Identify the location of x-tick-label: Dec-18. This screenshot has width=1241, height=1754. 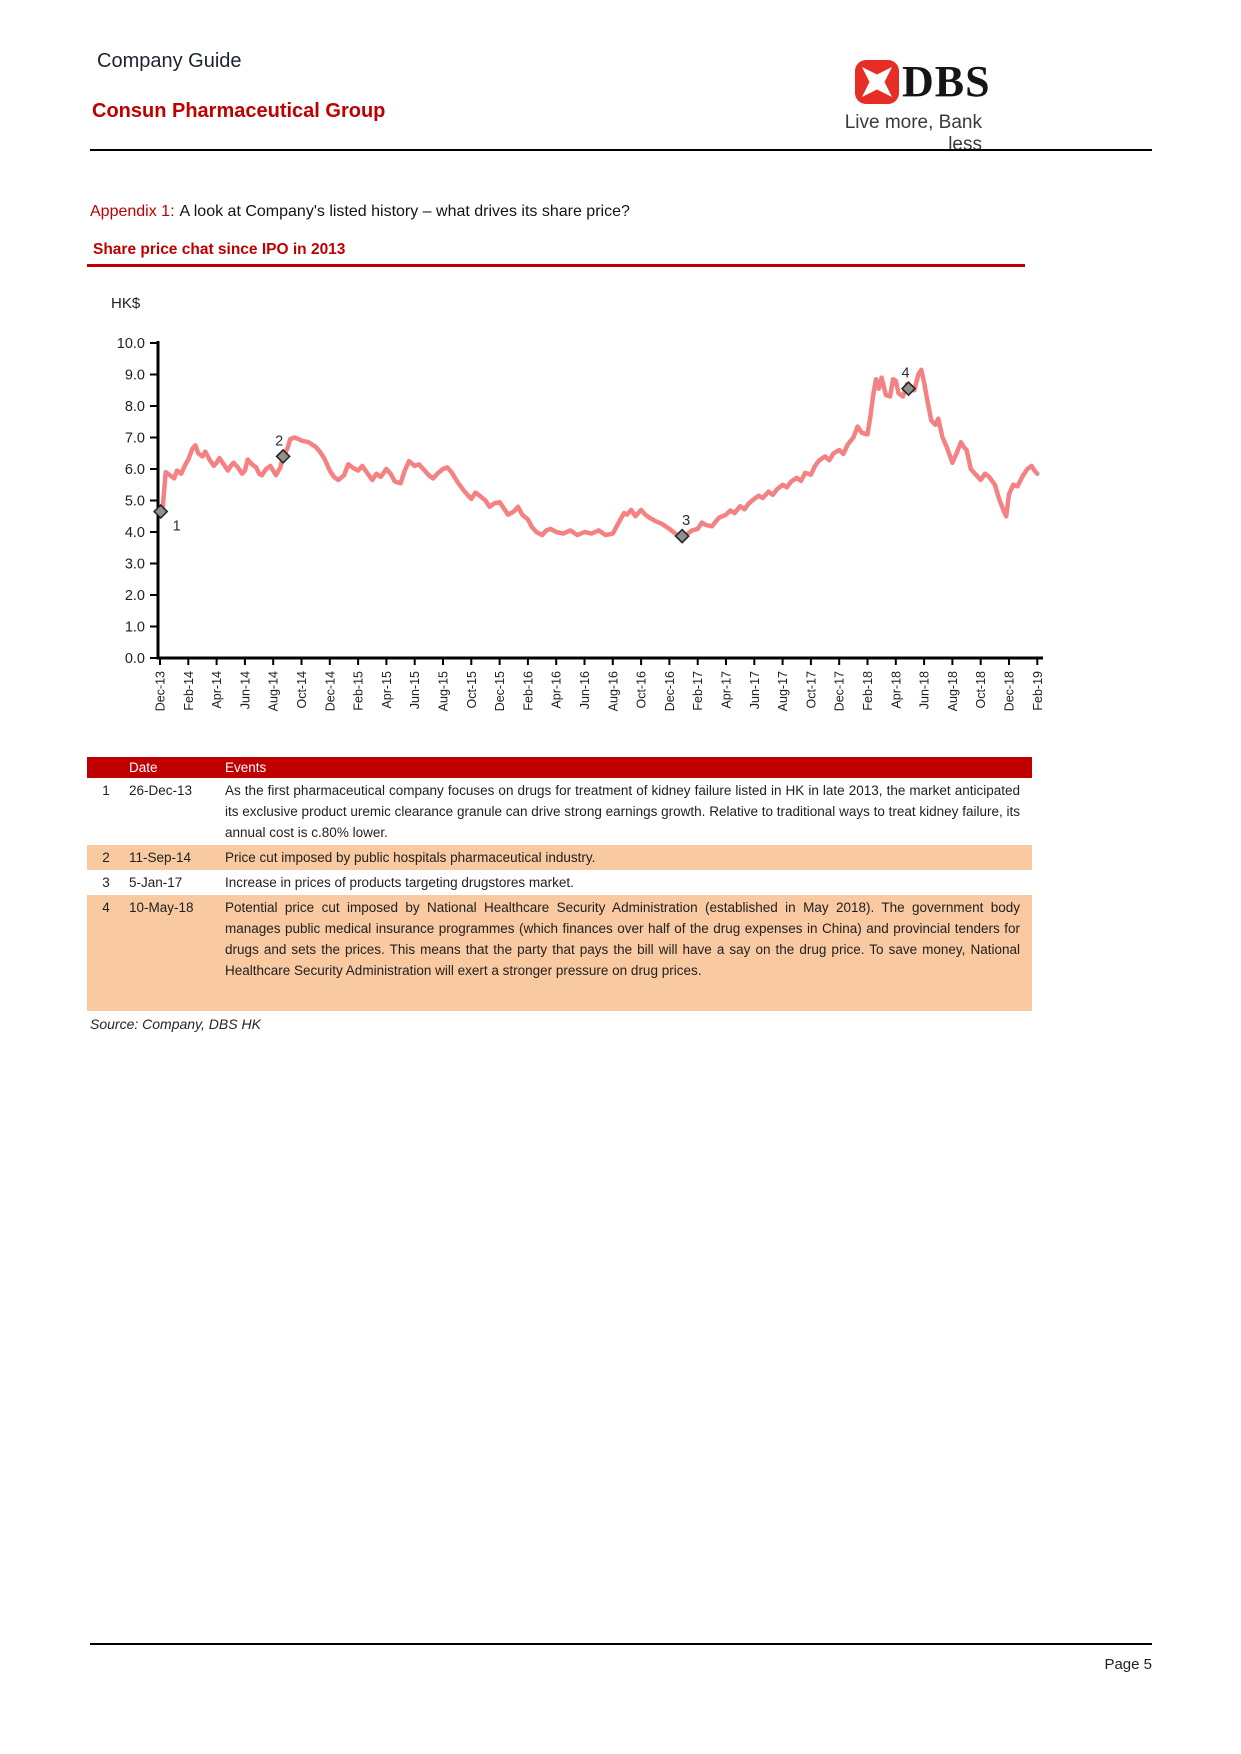
(1010, 691).